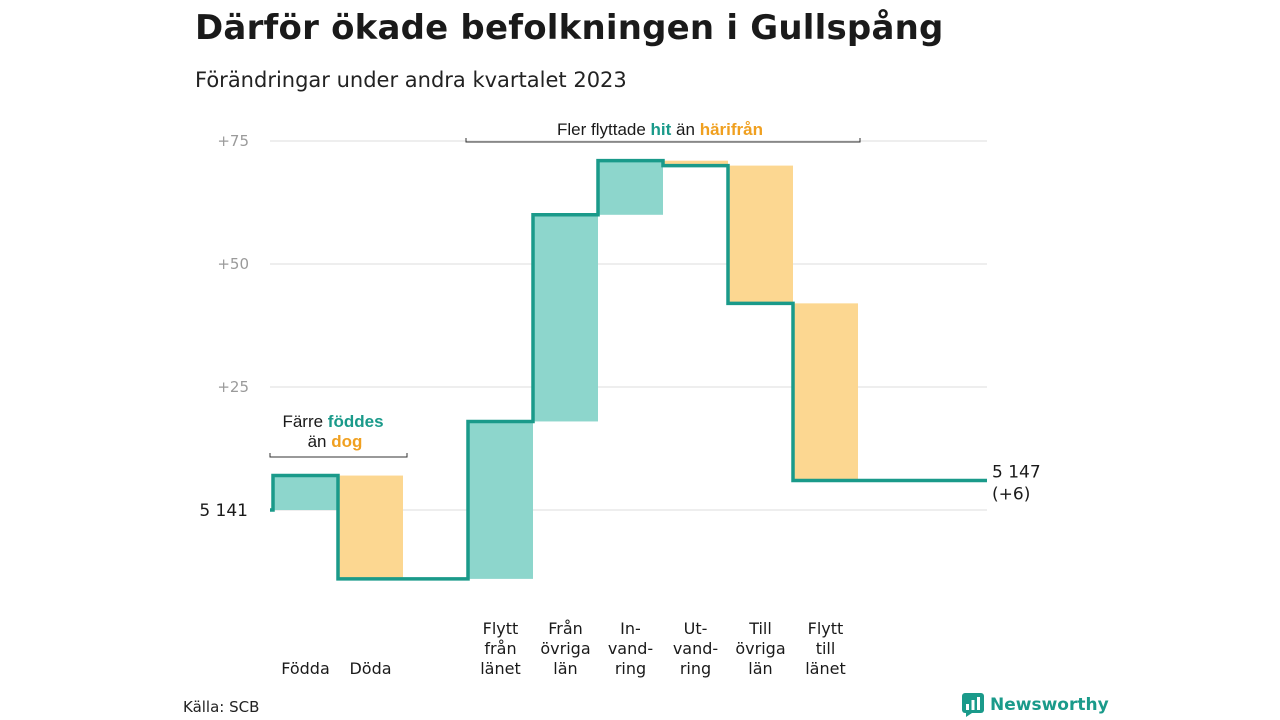  What do you see at coordinates (305, 668) in the screenshot?
I see `category-label: Födda` at bounding box center [305, 668].